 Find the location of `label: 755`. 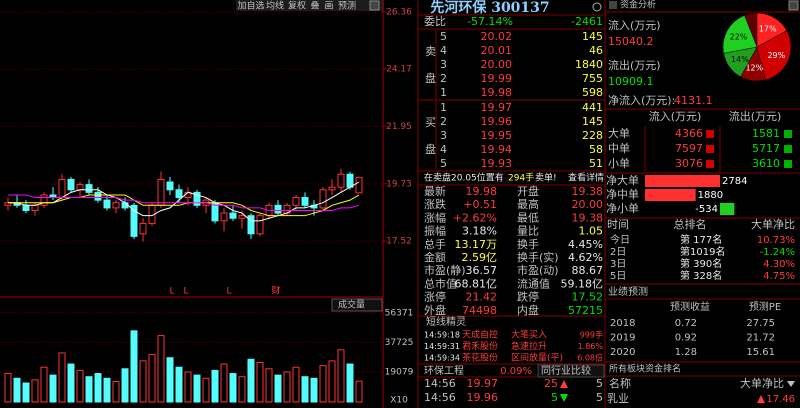

label: 755 is located at coordinates (592, 78).